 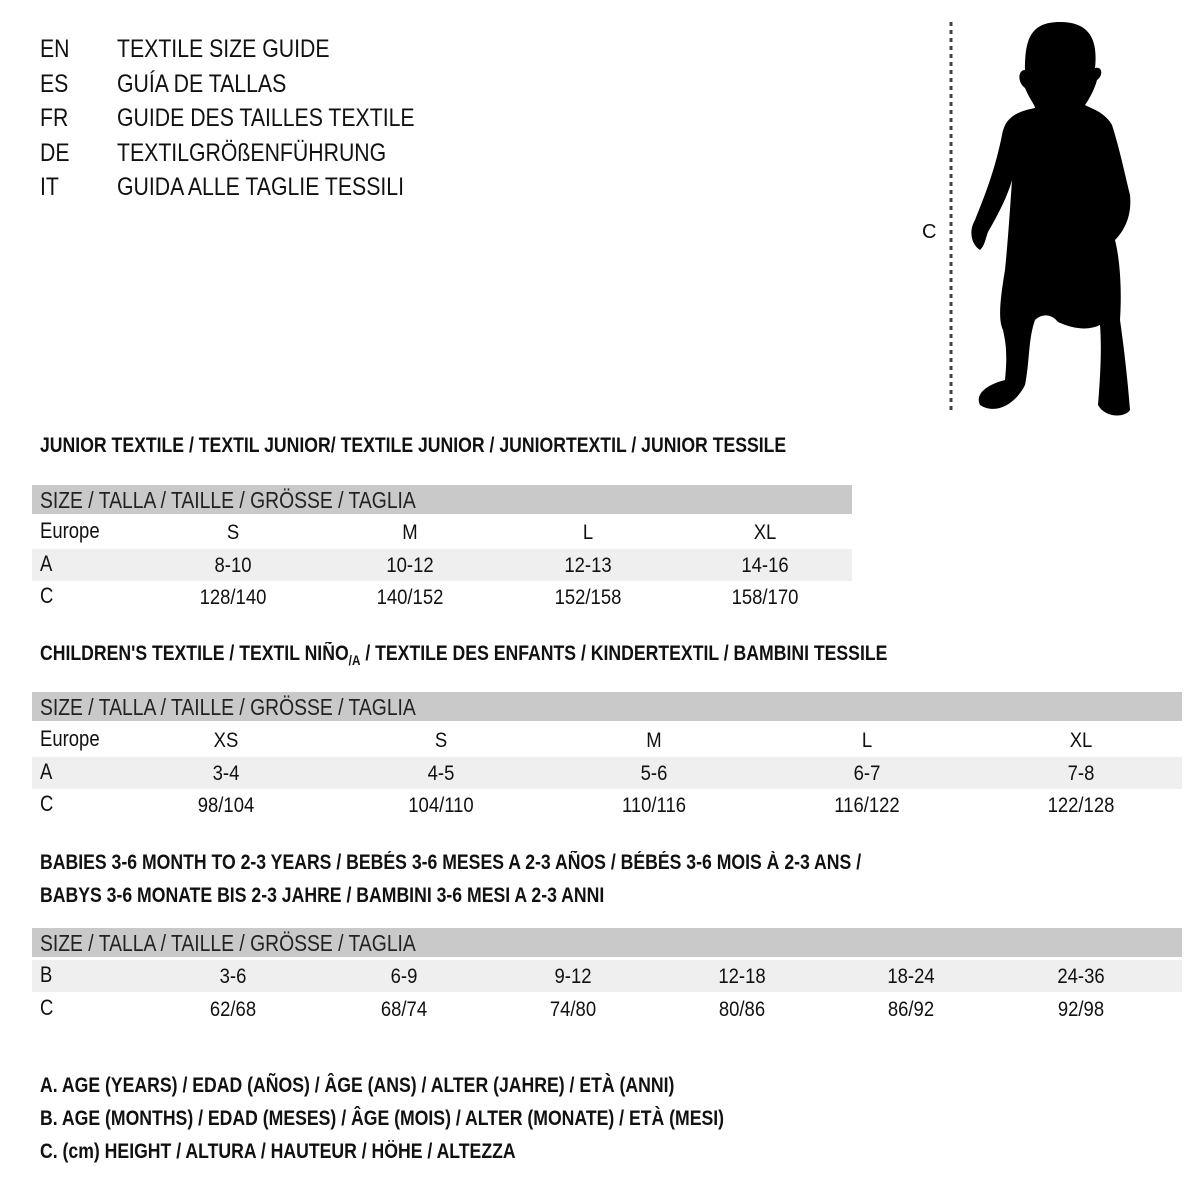 I want to click on table-cell: 18-24, so click(x=911, y=976).